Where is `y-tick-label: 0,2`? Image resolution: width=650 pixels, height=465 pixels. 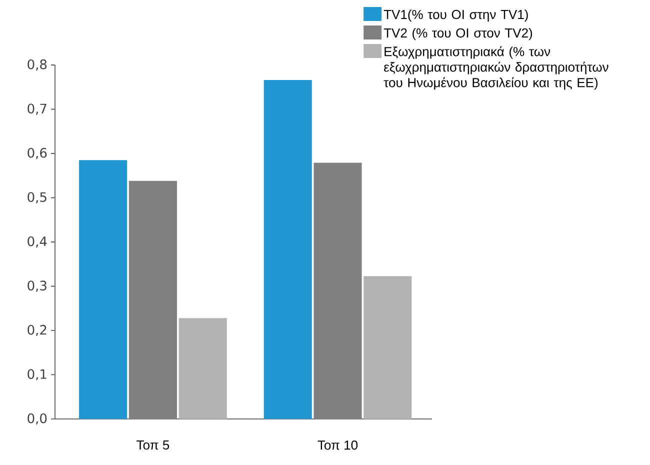
y-tick-label: 0,2 is located at coordinates (37, 330).